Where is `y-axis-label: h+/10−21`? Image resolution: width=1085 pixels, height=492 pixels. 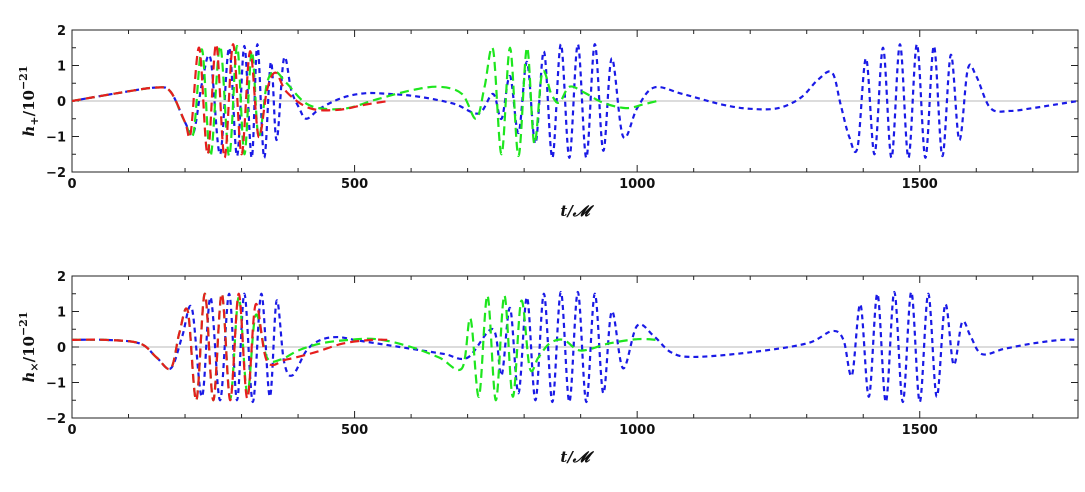 y-axis-label: h+/10−21 is located at coordinates (29, 100).